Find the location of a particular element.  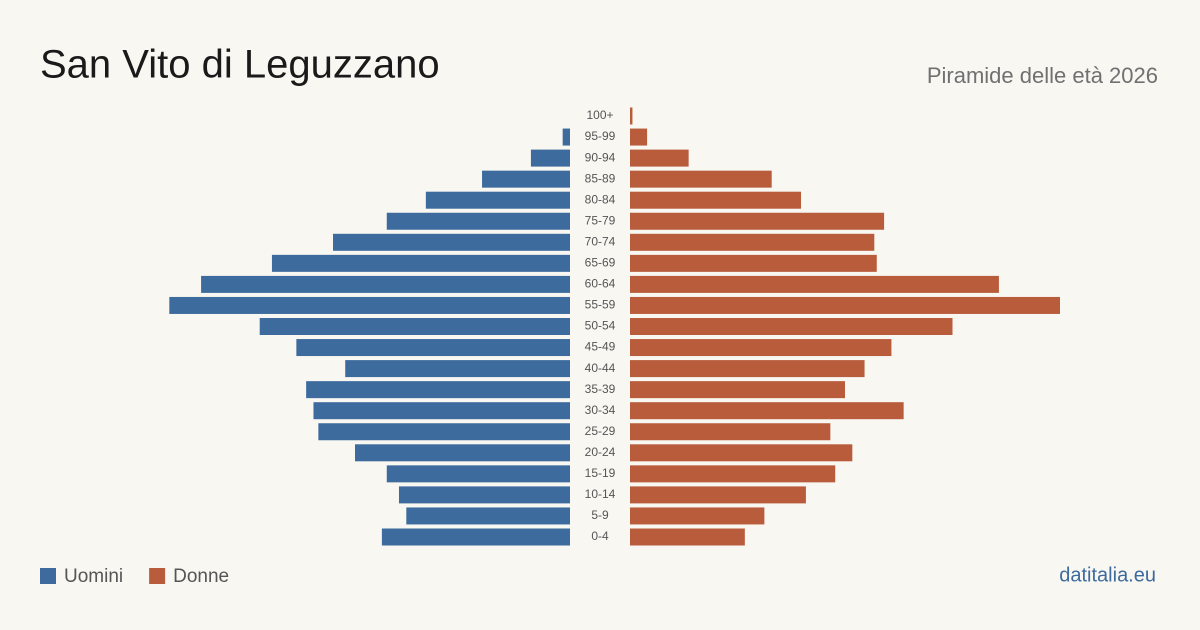

age-label: 70-74 is located at coordinates (600, 241).